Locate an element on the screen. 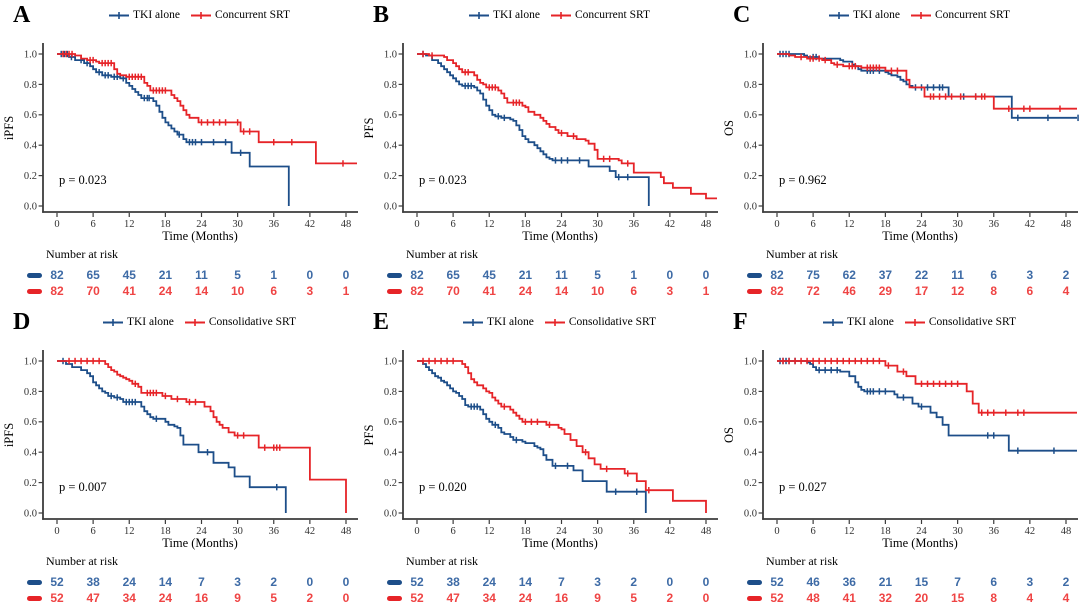  risk-count: 10 is located at coordinates (237, 291).